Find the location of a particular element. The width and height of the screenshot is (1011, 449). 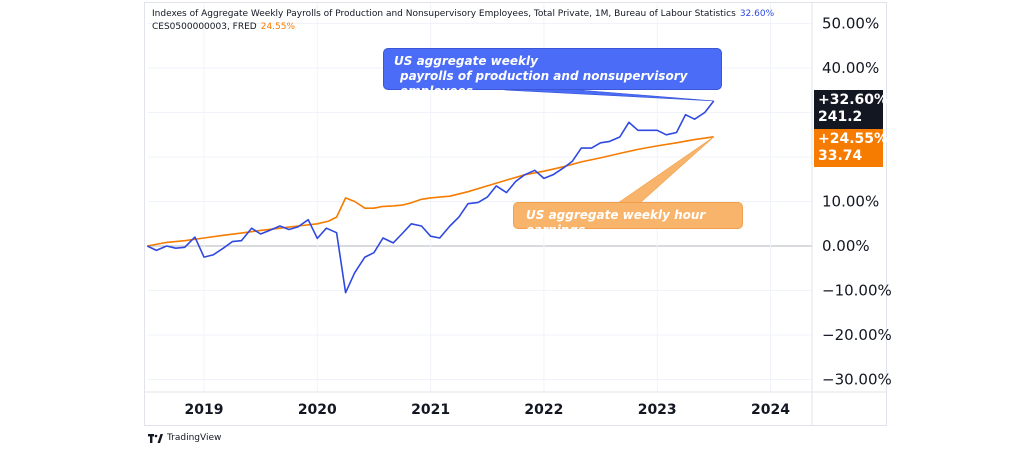

badge-payrolls-value: 241.2 is located at coordinates (840, 117).